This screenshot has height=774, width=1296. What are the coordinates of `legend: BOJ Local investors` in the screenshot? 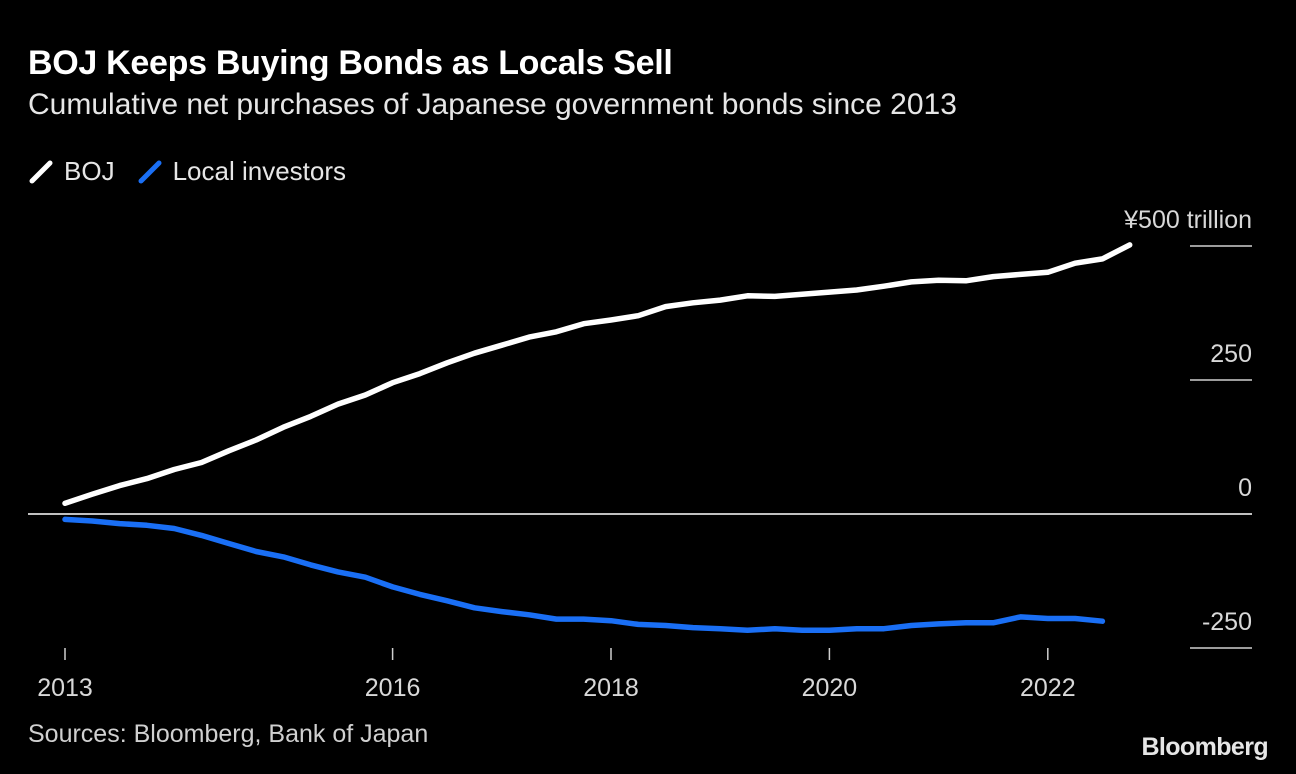 It's located at (198, 171).